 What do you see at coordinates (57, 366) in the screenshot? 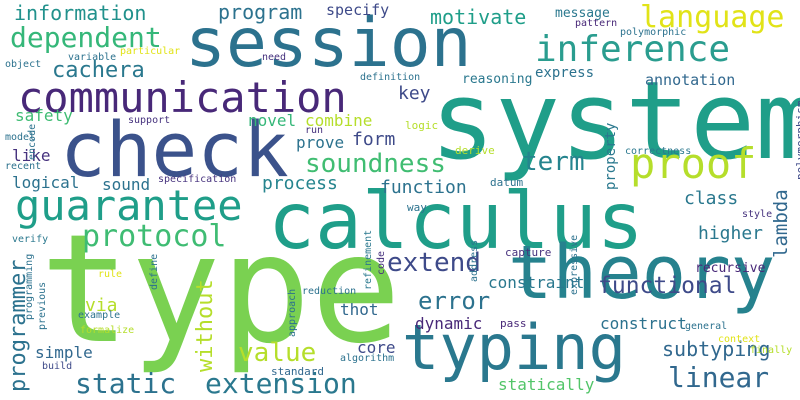
I see `word-build: build` at bounding box center [57, 366].